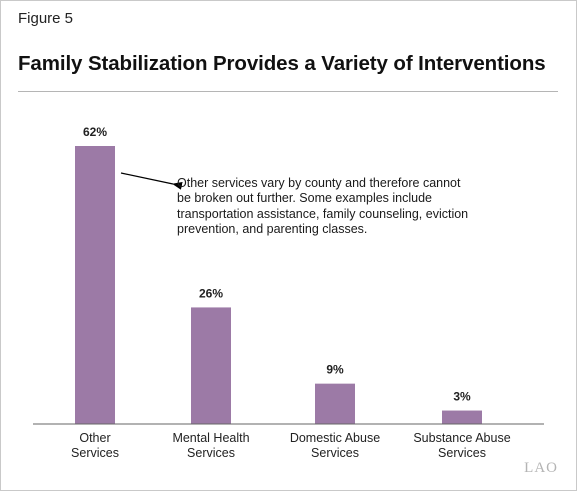 The width and height of the screenshot is (577, 492). What do you see at coordinates (335, 445) in the screenshot?
I see `category-label: Domestic Abuse Services` at bounding box center [335, 445].